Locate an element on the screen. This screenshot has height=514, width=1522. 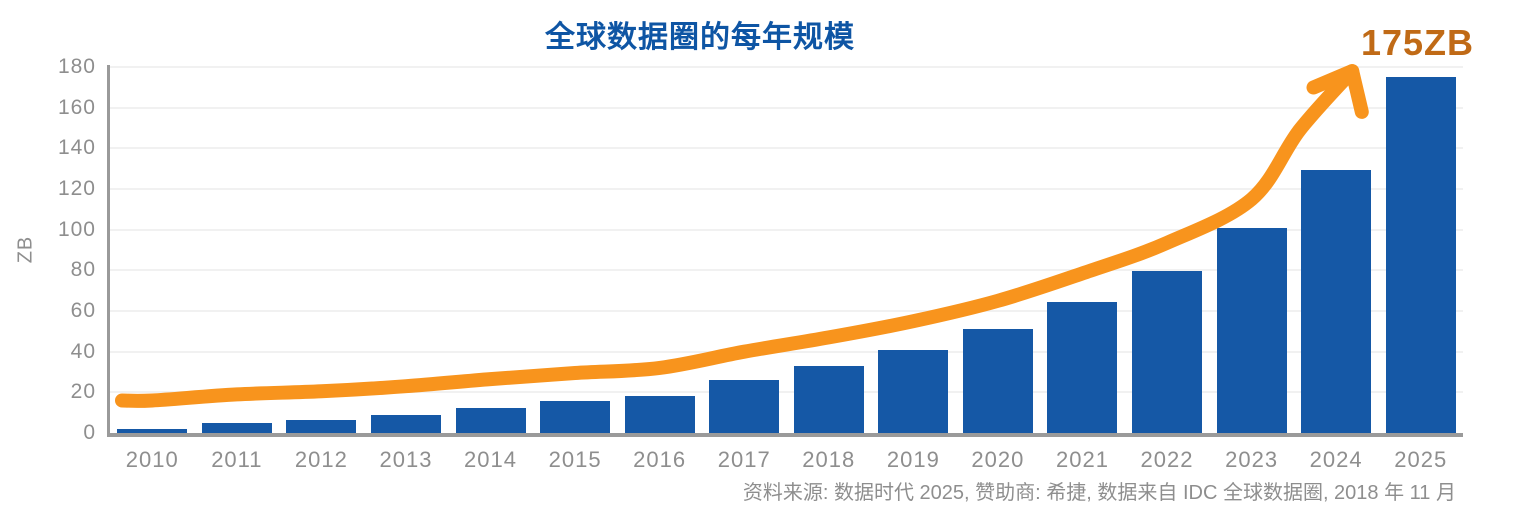
y-tick-80: 80 is located at coordinates (83, 270).